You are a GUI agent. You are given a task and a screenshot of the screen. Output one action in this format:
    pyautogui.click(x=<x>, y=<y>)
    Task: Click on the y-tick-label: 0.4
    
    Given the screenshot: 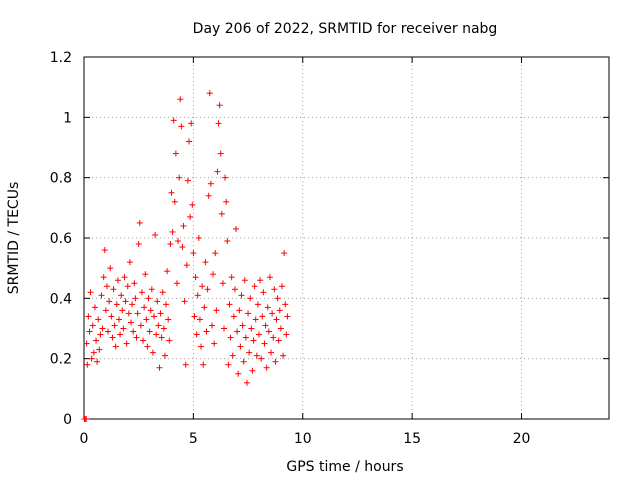 What is the action you would take?
    pyautogui.click(x=61, y=299)
    